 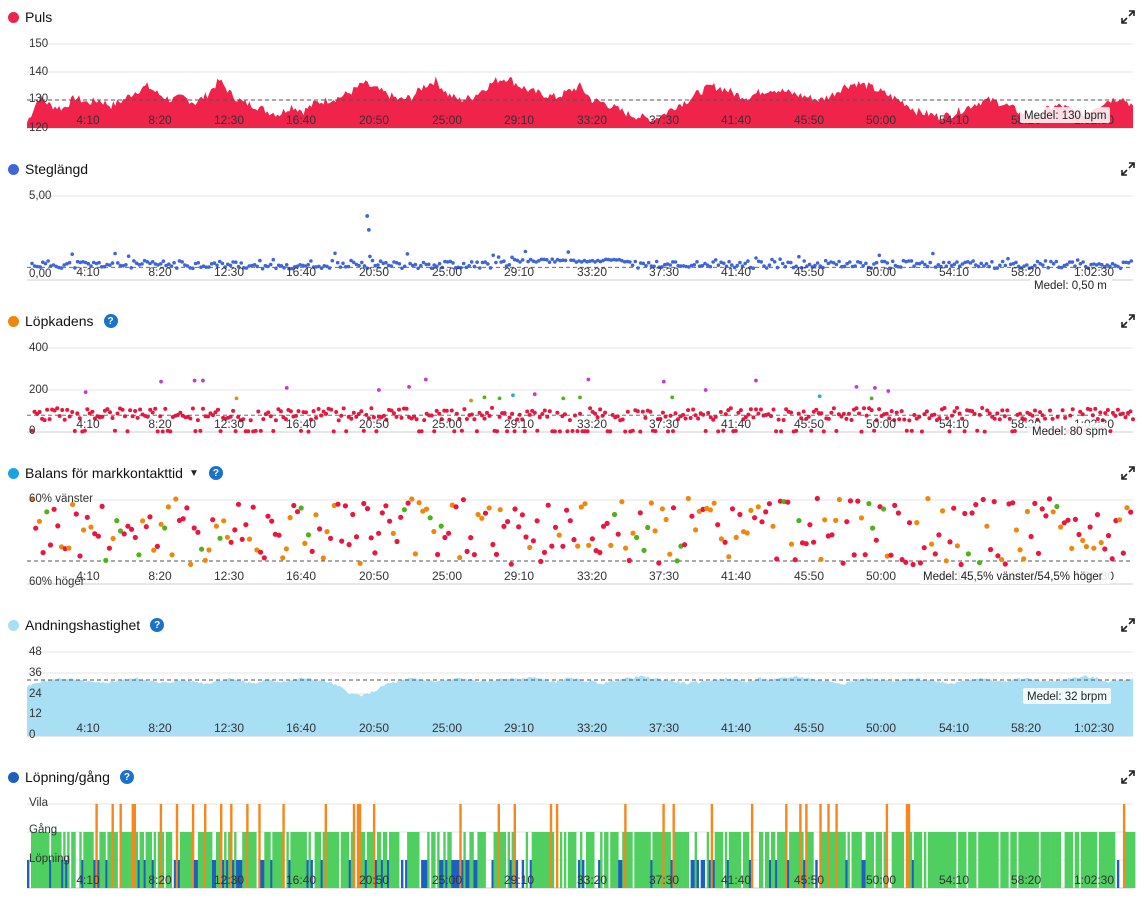 I want to click on chevron-down-icon: ▼, so click(x=193, y=473).